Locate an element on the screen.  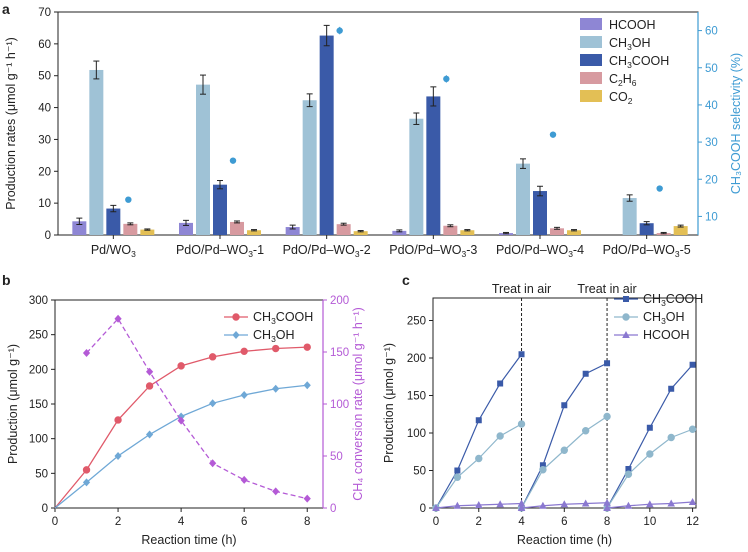
y-tick-label: 10 is located at coordinates (44, 204).